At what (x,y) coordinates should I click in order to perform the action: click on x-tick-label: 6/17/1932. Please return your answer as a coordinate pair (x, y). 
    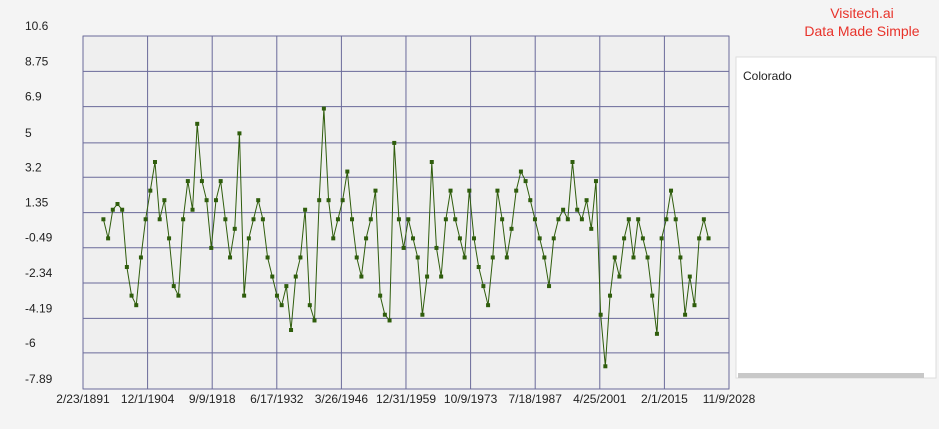
    Looking at the image, I should click on (277, 399).